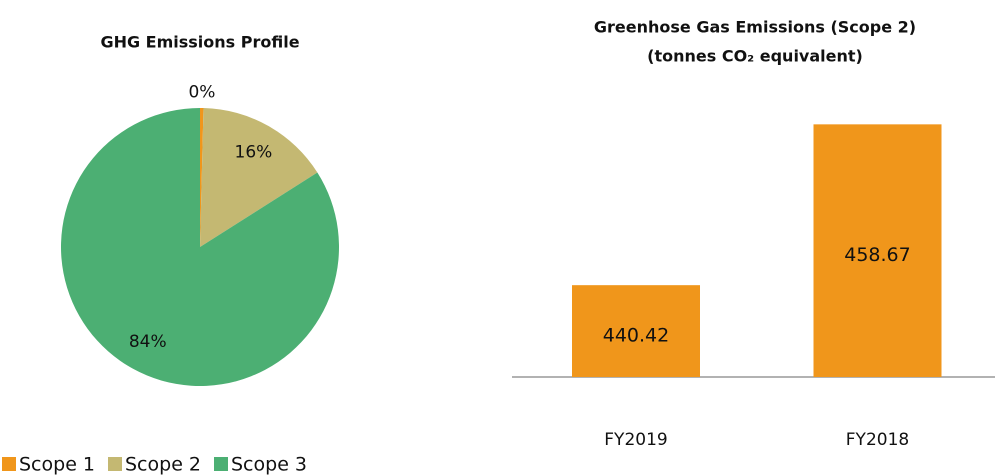 The height and width of the screenshot is (476, 995). Describe the element at coordinates (877, 440) in the screenshot. I see `x-tick-label: FY2018` at that location.